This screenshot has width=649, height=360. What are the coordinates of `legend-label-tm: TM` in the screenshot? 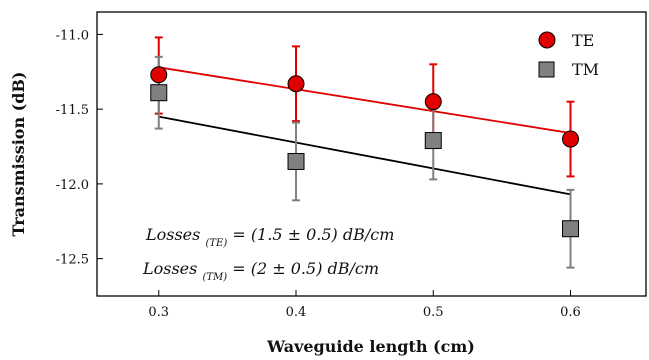 It's located at (585, 69).